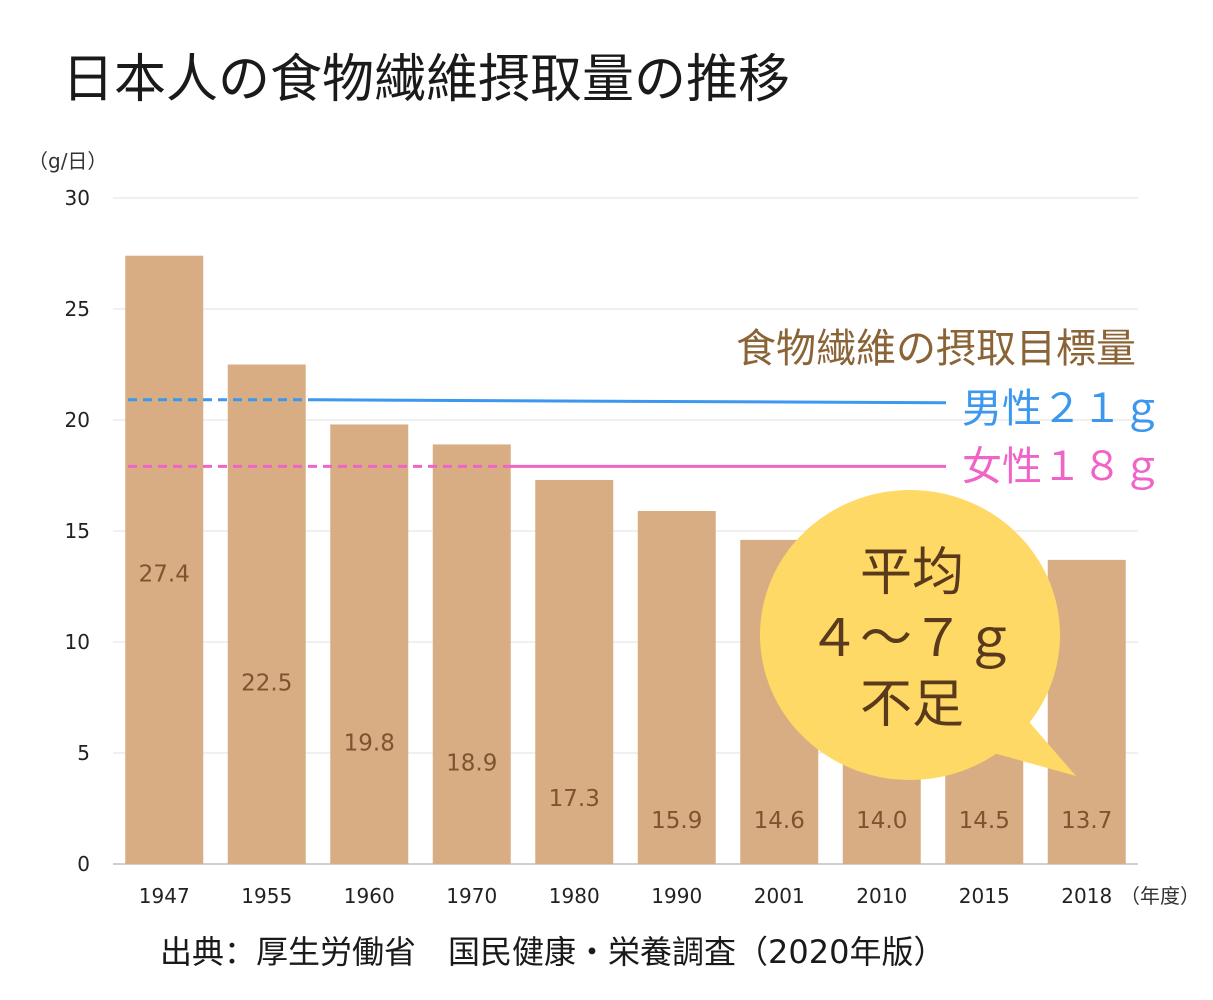  What do you see at coordinates (631, 401) in the screenshot?
I see `male-target-line` at bounding box center [631, 401].